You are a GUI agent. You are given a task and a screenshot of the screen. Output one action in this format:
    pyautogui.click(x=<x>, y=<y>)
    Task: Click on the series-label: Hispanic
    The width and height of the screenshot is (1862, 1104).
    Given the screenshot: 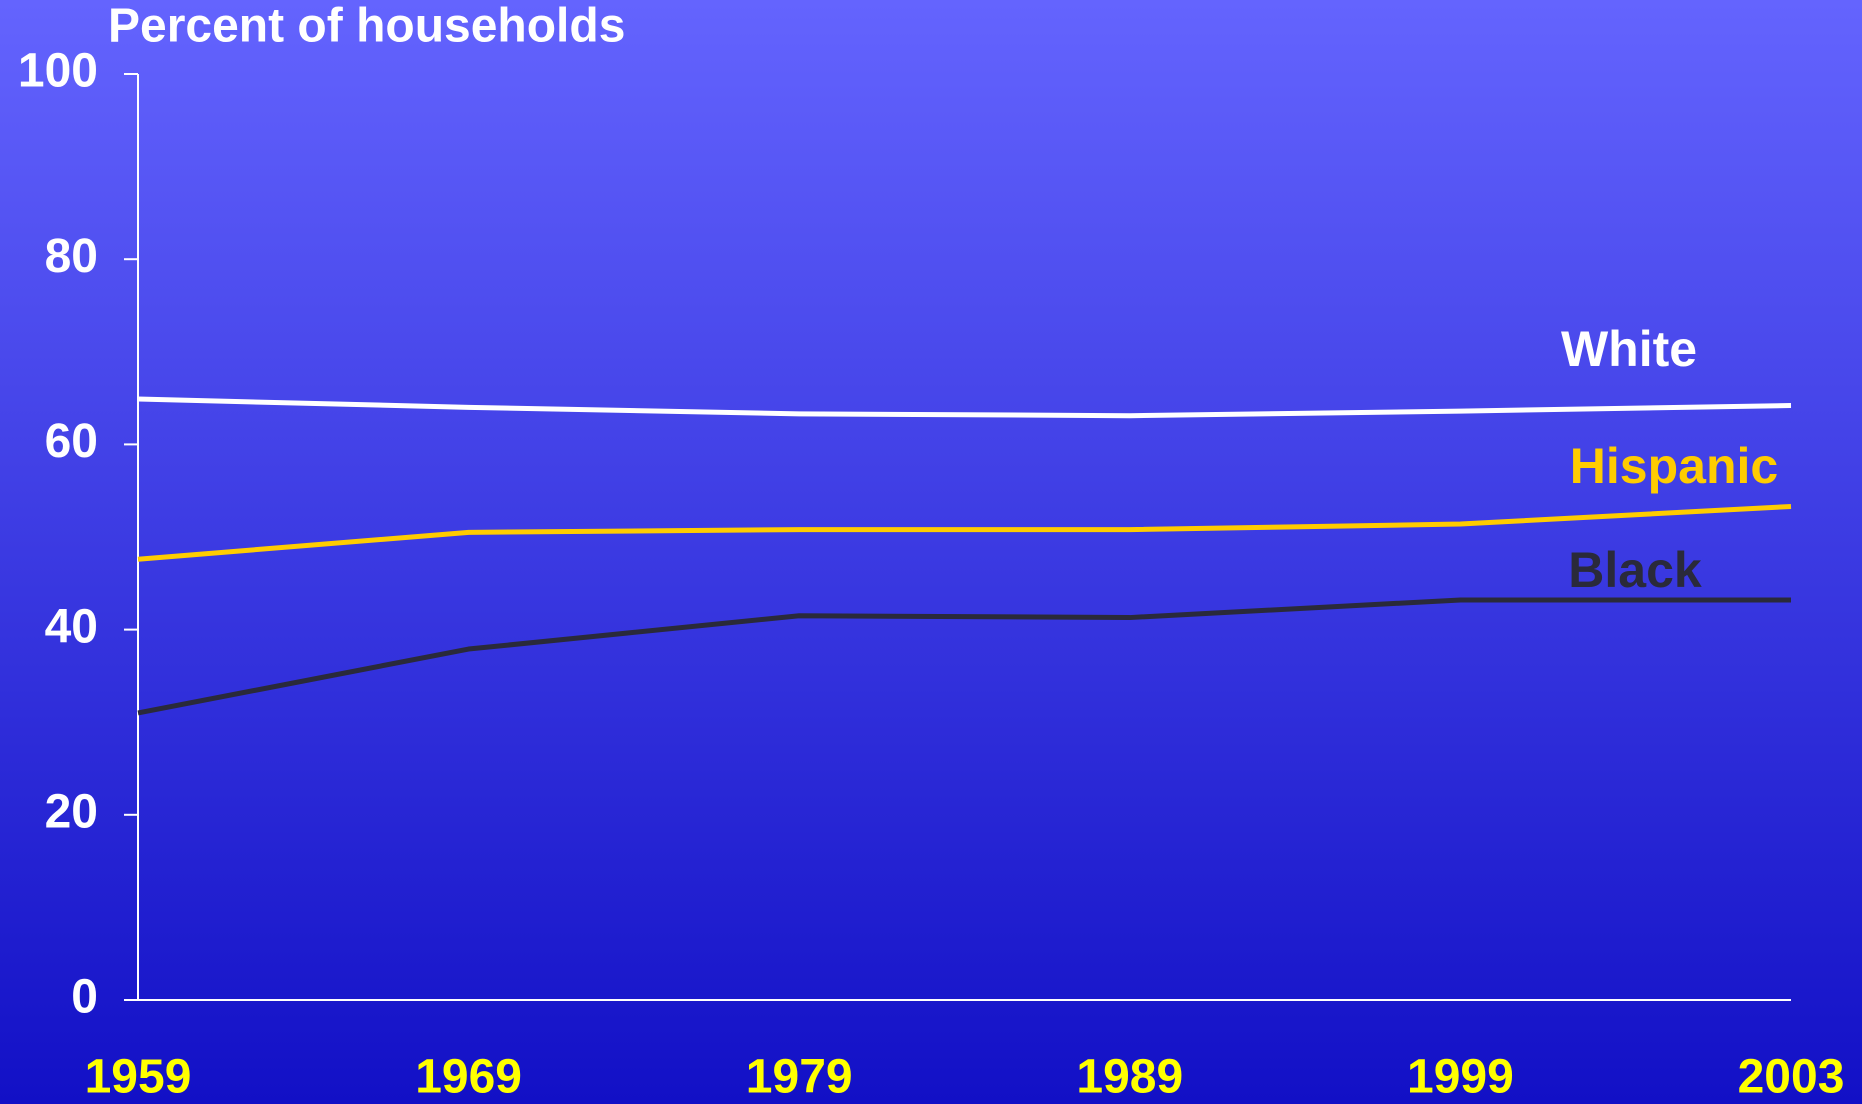 What is the action you would take?
    pyautogui.click(x=1674, y=466)
    